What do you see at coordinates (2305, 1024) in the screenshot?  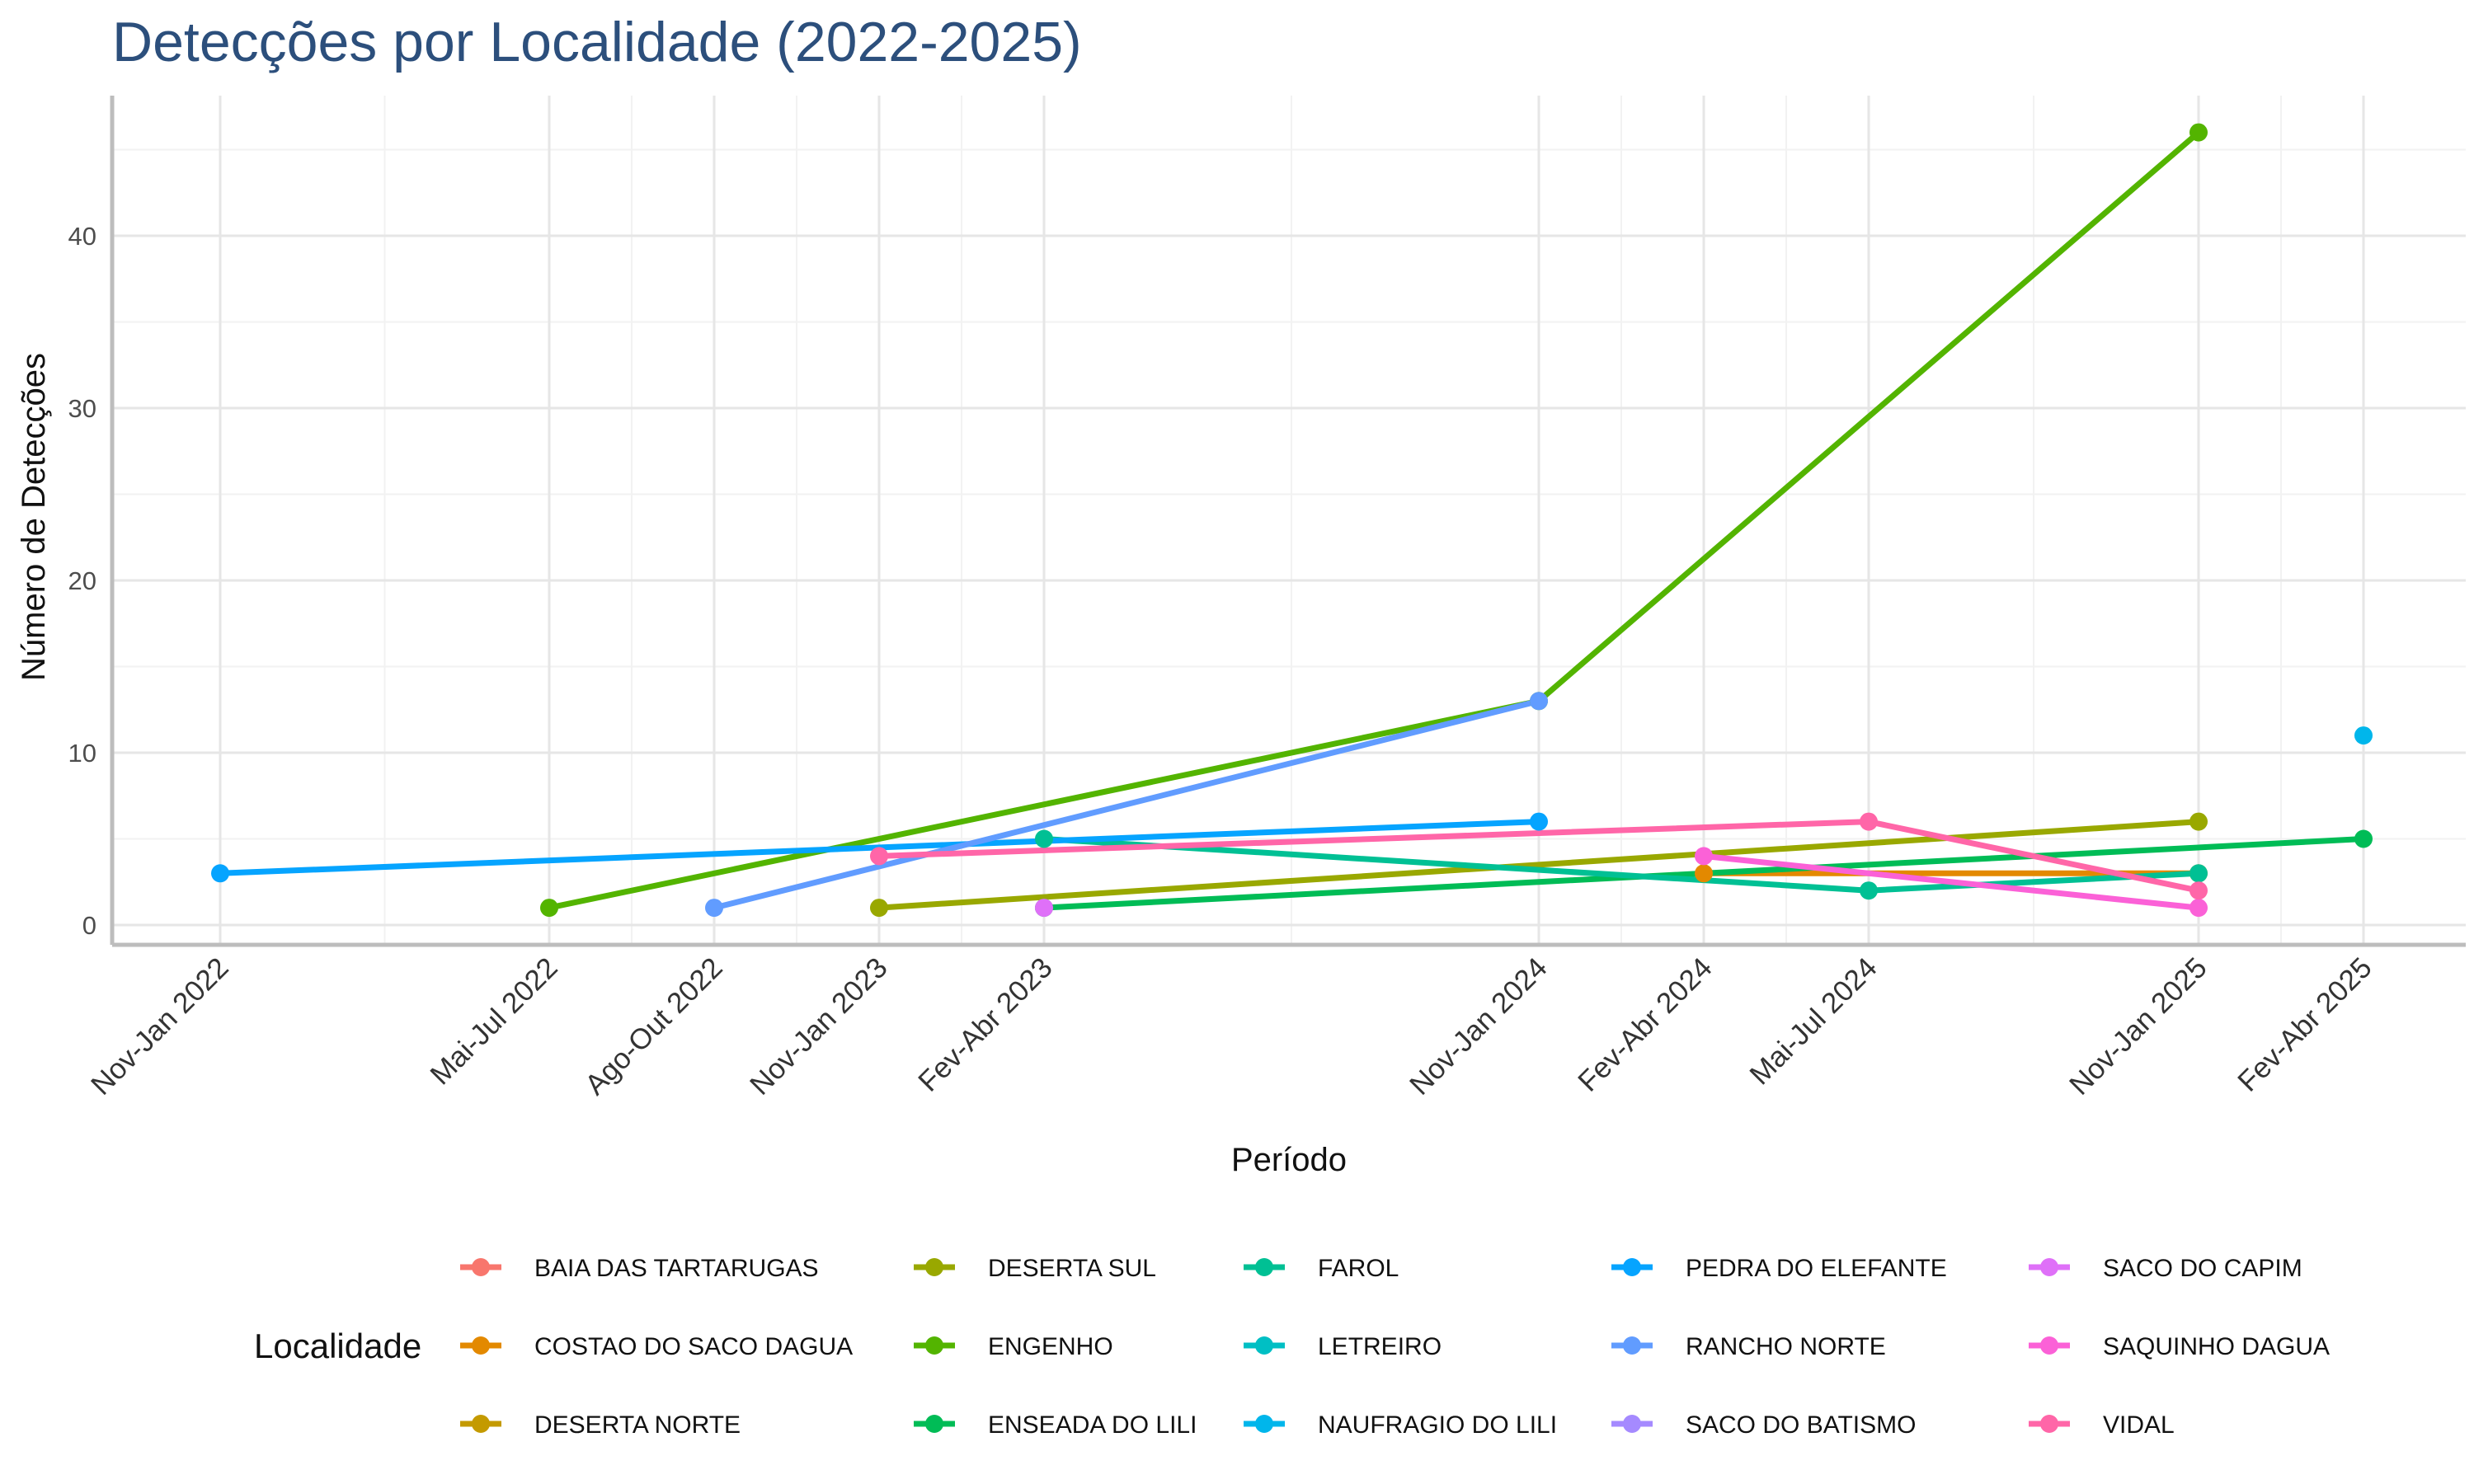 I see `x-tick-label: Fev-Abr 2025` at bounding box center [2305, 1024].